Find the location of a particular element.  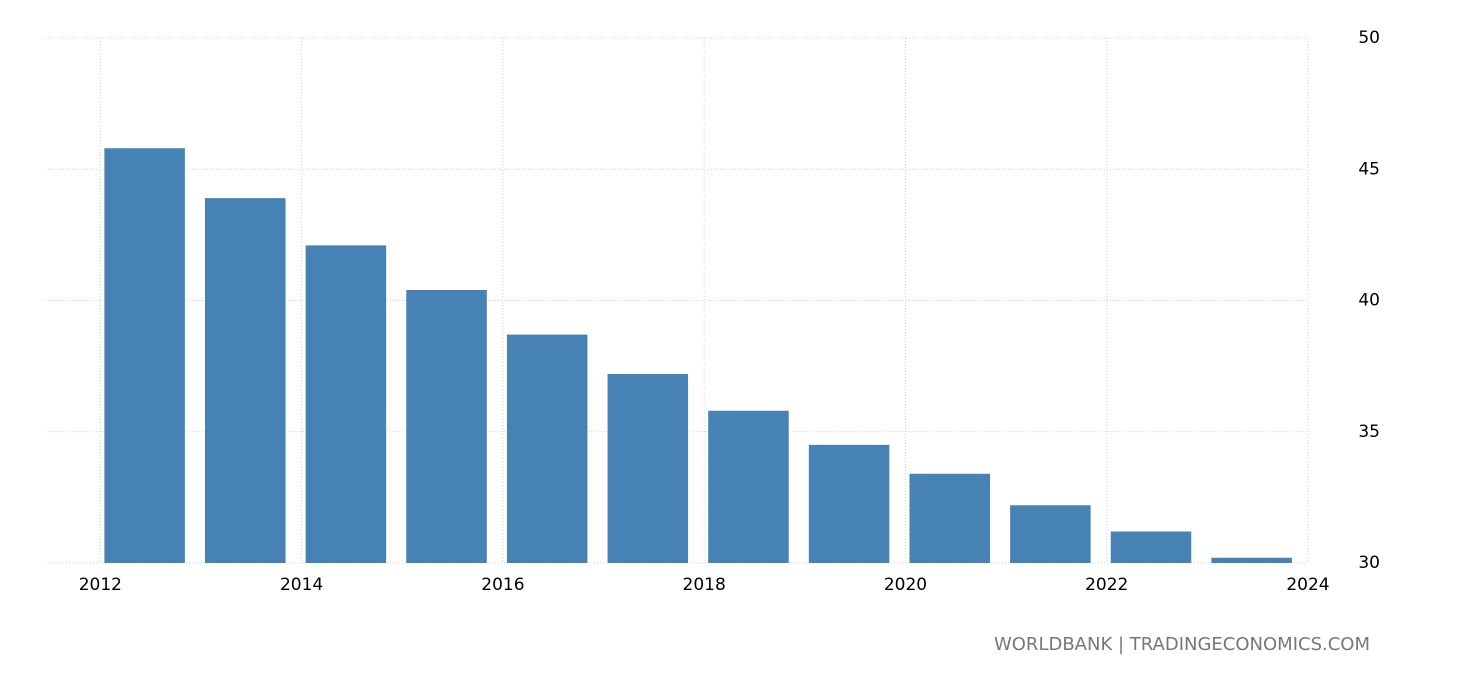

y-tick-label: 40 is located at coordinates (1369, 301).